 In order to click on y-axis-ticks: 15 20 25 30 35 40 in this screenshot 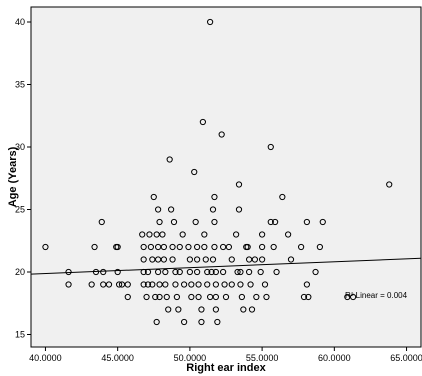, I will do `click(23, 178)`.